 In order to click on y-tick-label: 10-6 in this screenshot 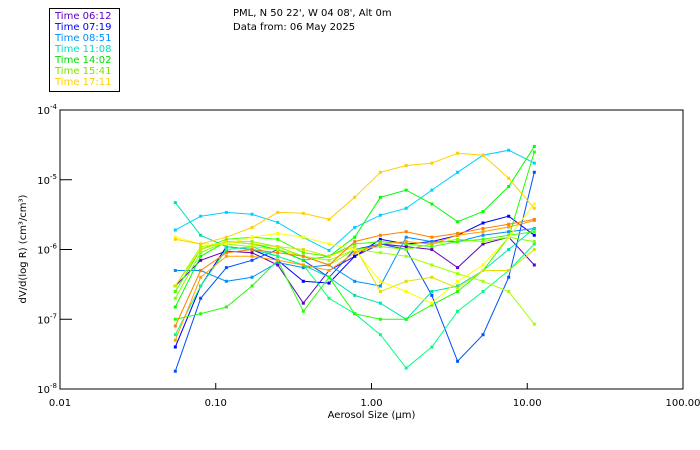, I will do `click(47, 250)`.